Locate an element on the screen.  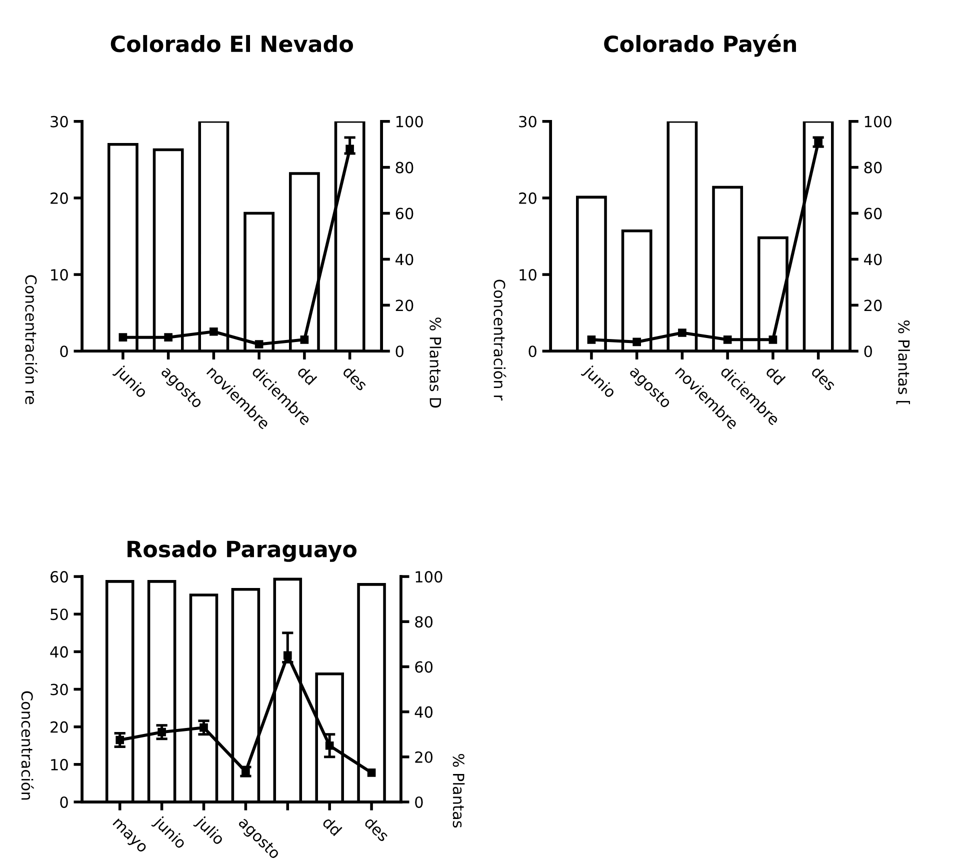
chart-title: Rosado Paraguayo is located at coordinates (242, 551).